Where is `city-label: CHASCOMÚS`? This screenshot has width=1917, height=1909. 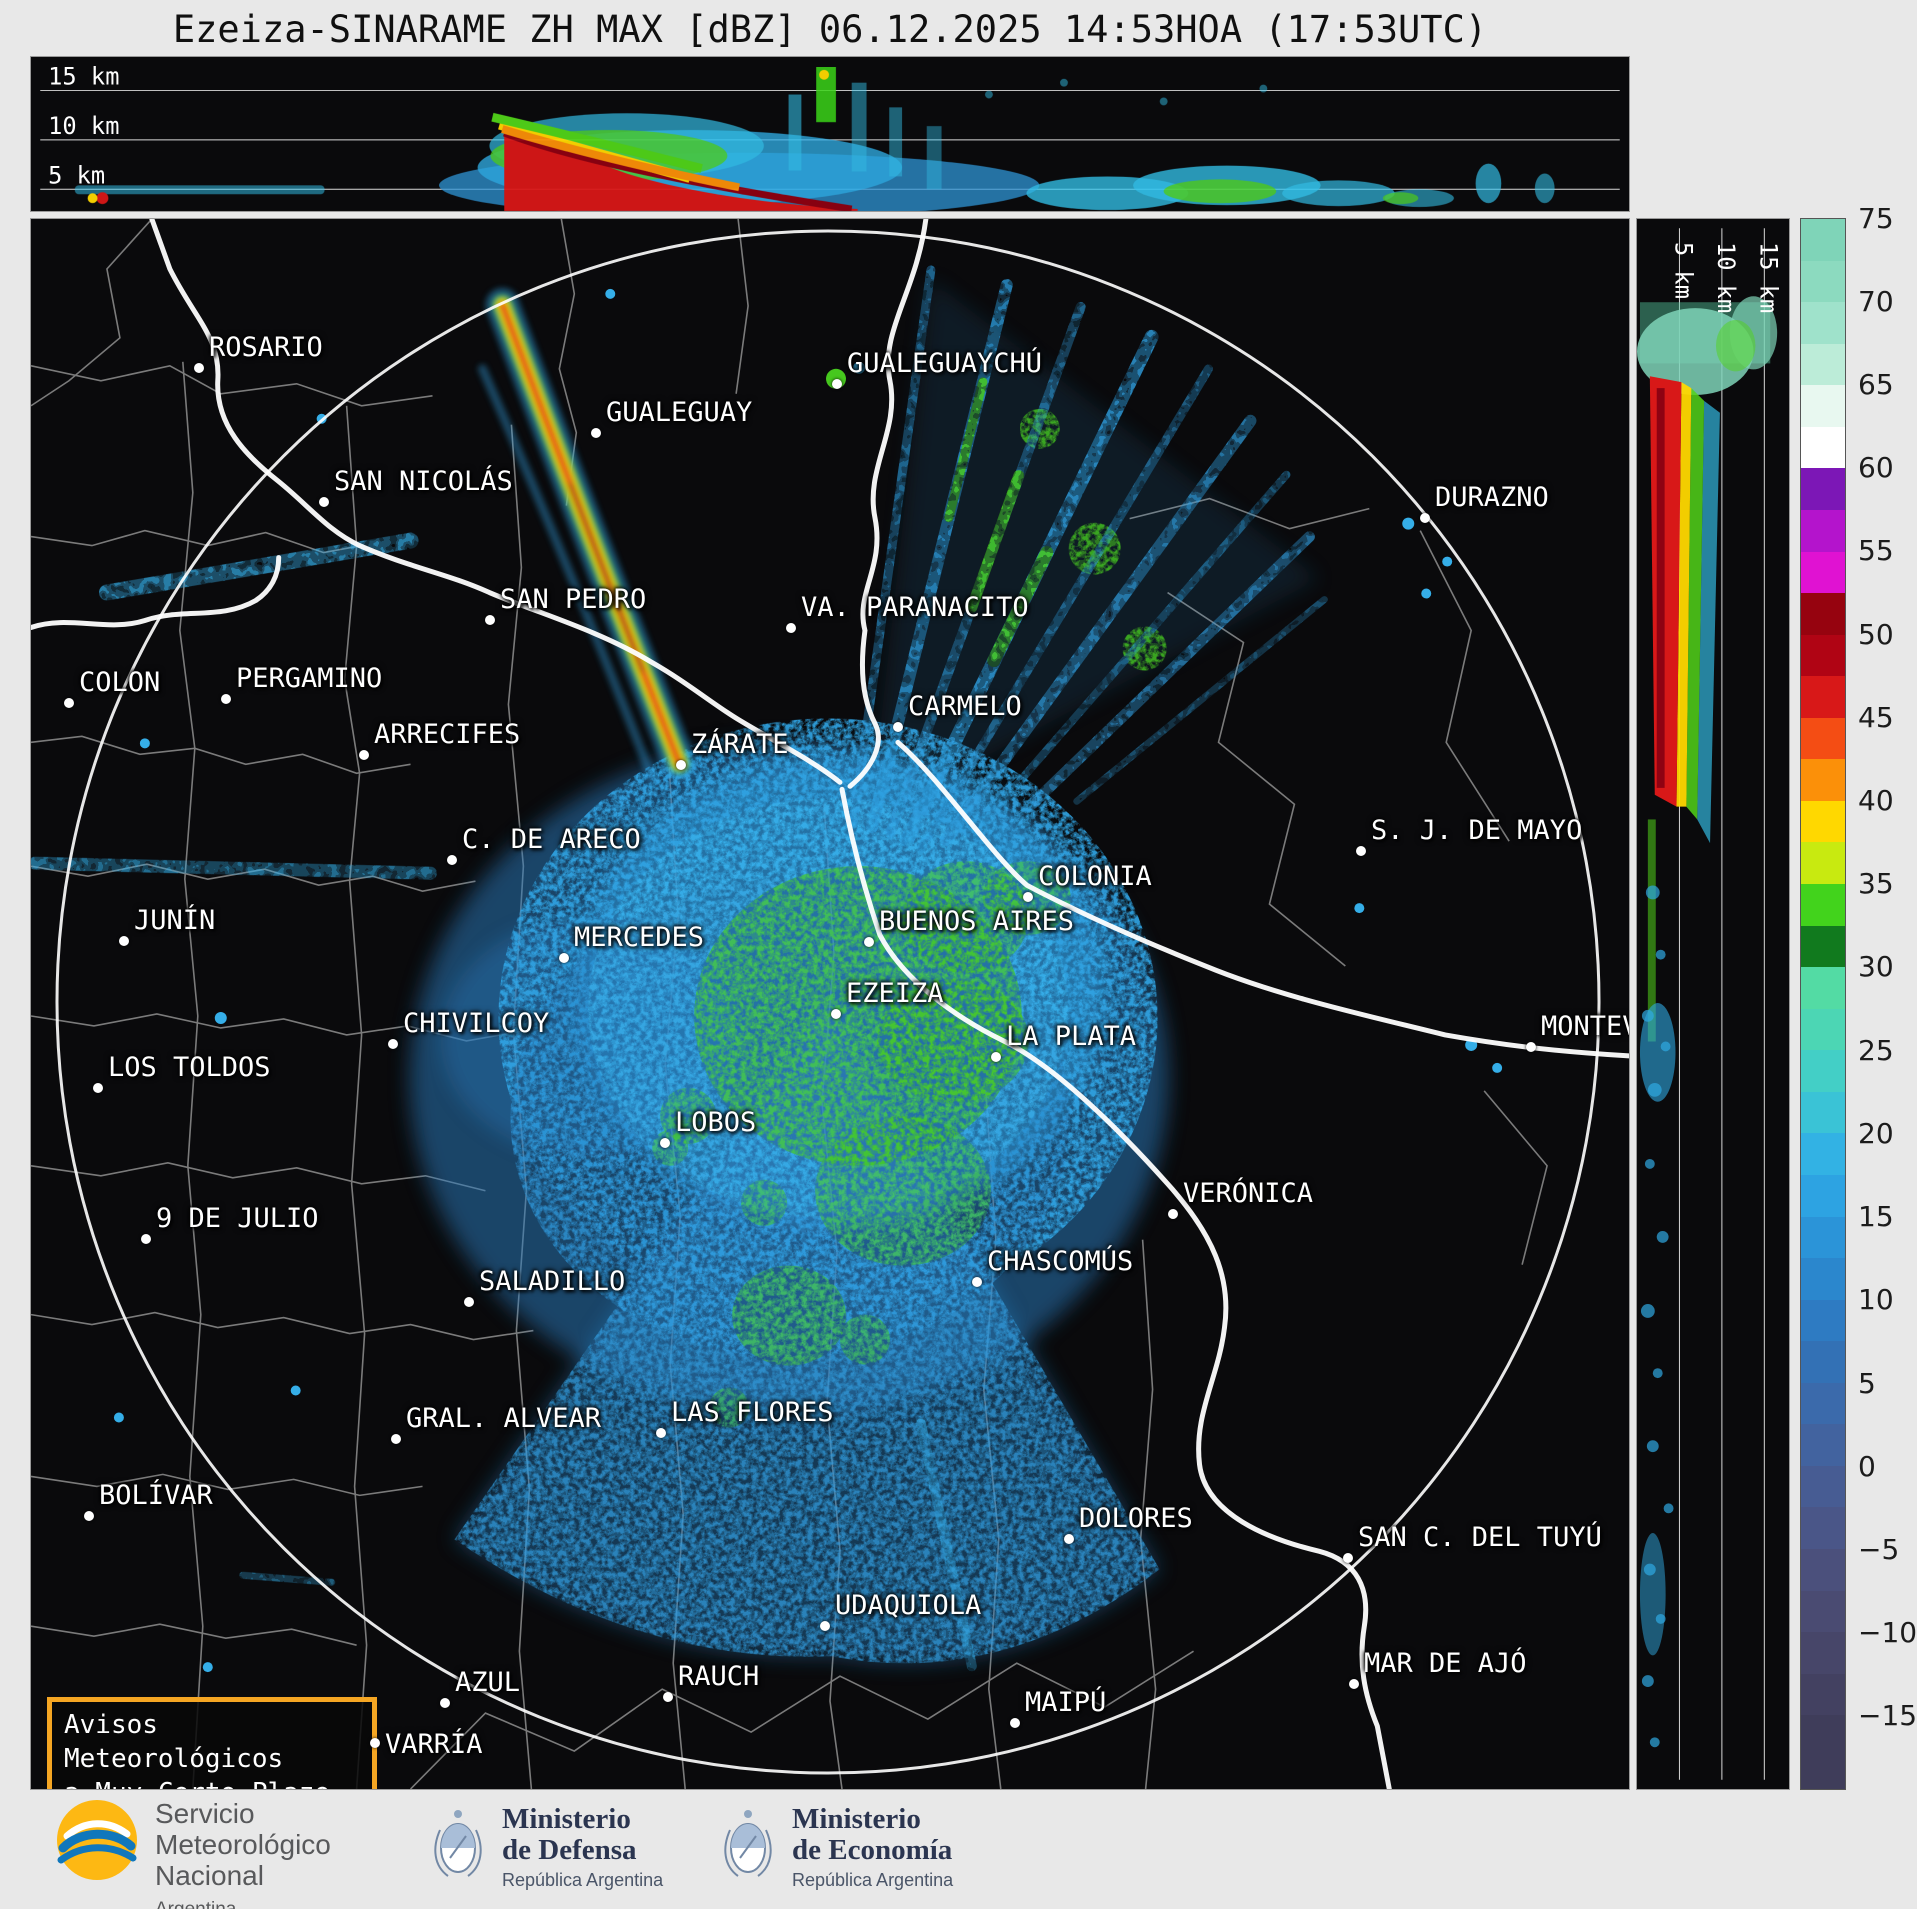 city-label: CHASCOMÚS is located at coordinates (1060, 1261).